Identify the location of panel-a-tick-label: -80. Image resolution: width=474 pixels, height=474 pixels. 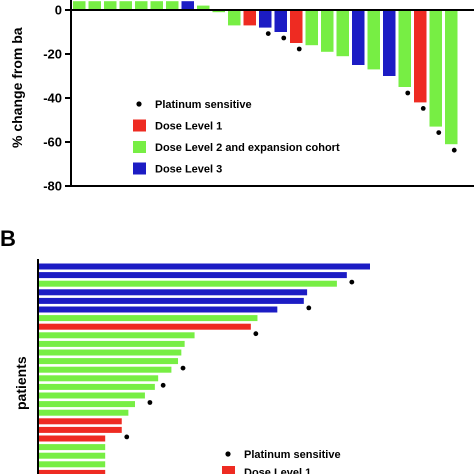
(52, 186).